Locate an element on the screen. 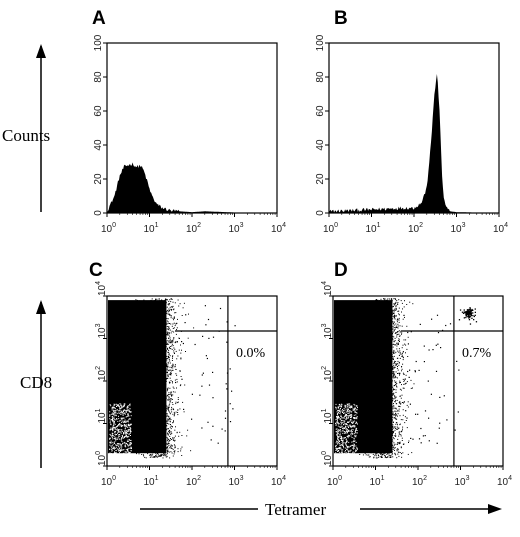 This screenshot has width=520, height=537. tetramer-positive-cluster-d is located at coordinates (468, 313).